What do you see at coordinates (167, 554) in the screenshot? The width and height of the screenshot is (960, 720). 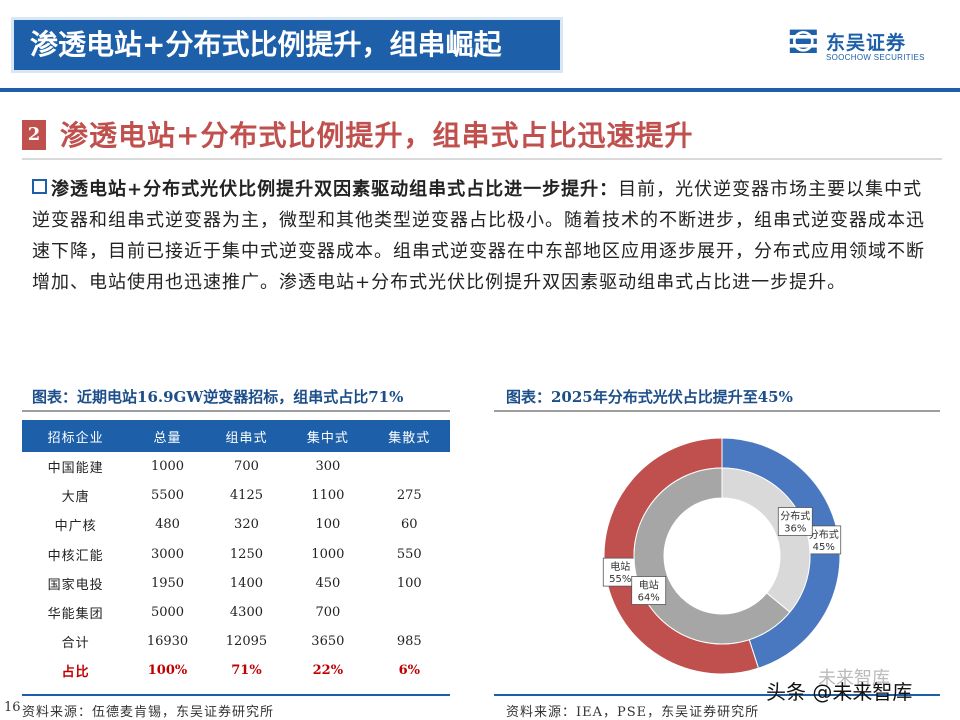 I see `table-cell: 3000` at bounding box center [167, 554].